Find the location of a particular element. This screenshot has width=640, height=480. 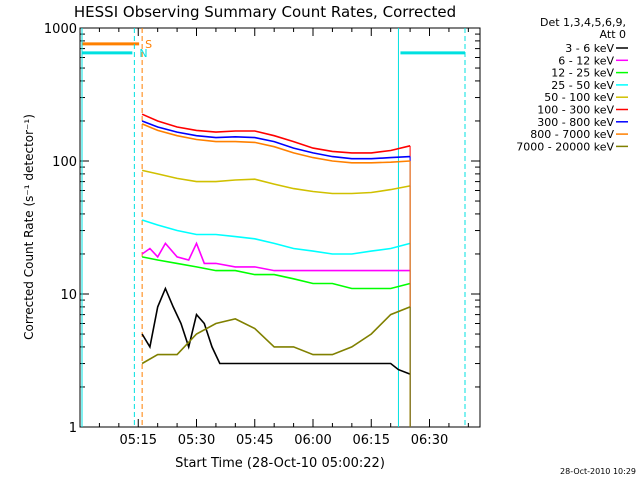

legend-label-5: 100 - 300 keV is located at coordinates (575, 110).